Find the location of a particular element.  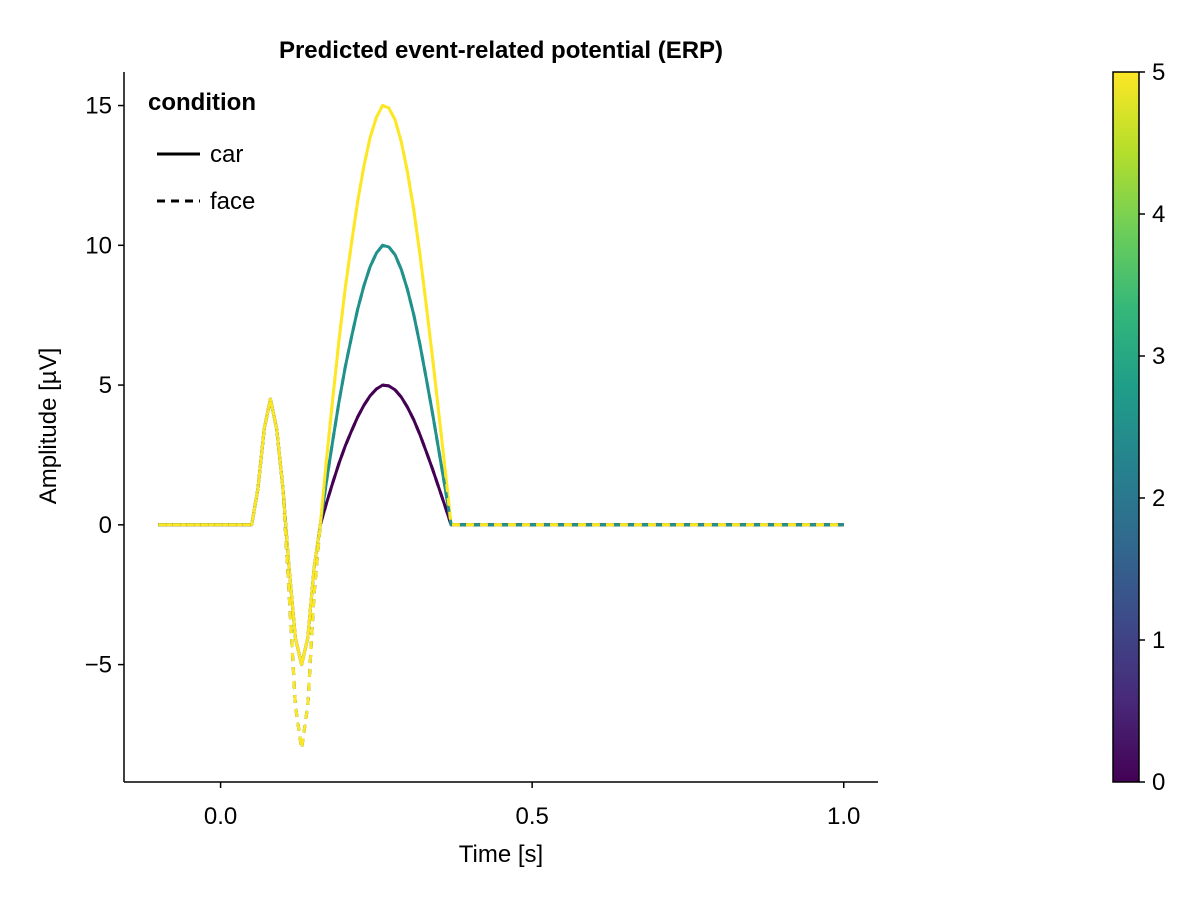

colorbar-tick-label-2: 2 is located at coordinates (1158, 498).